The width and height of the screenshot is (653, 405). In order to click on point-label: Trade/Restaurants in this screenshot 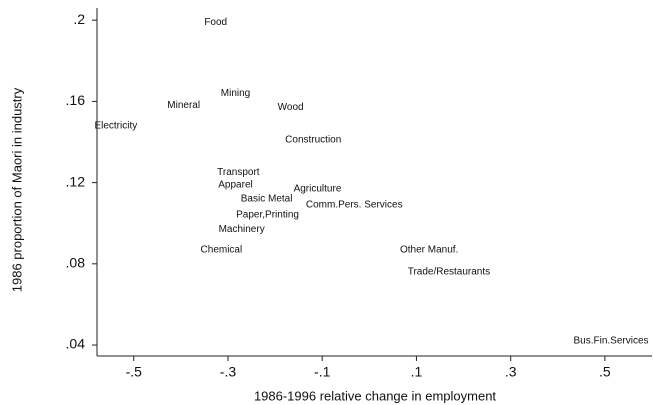, I will do `click(449, 272)`.